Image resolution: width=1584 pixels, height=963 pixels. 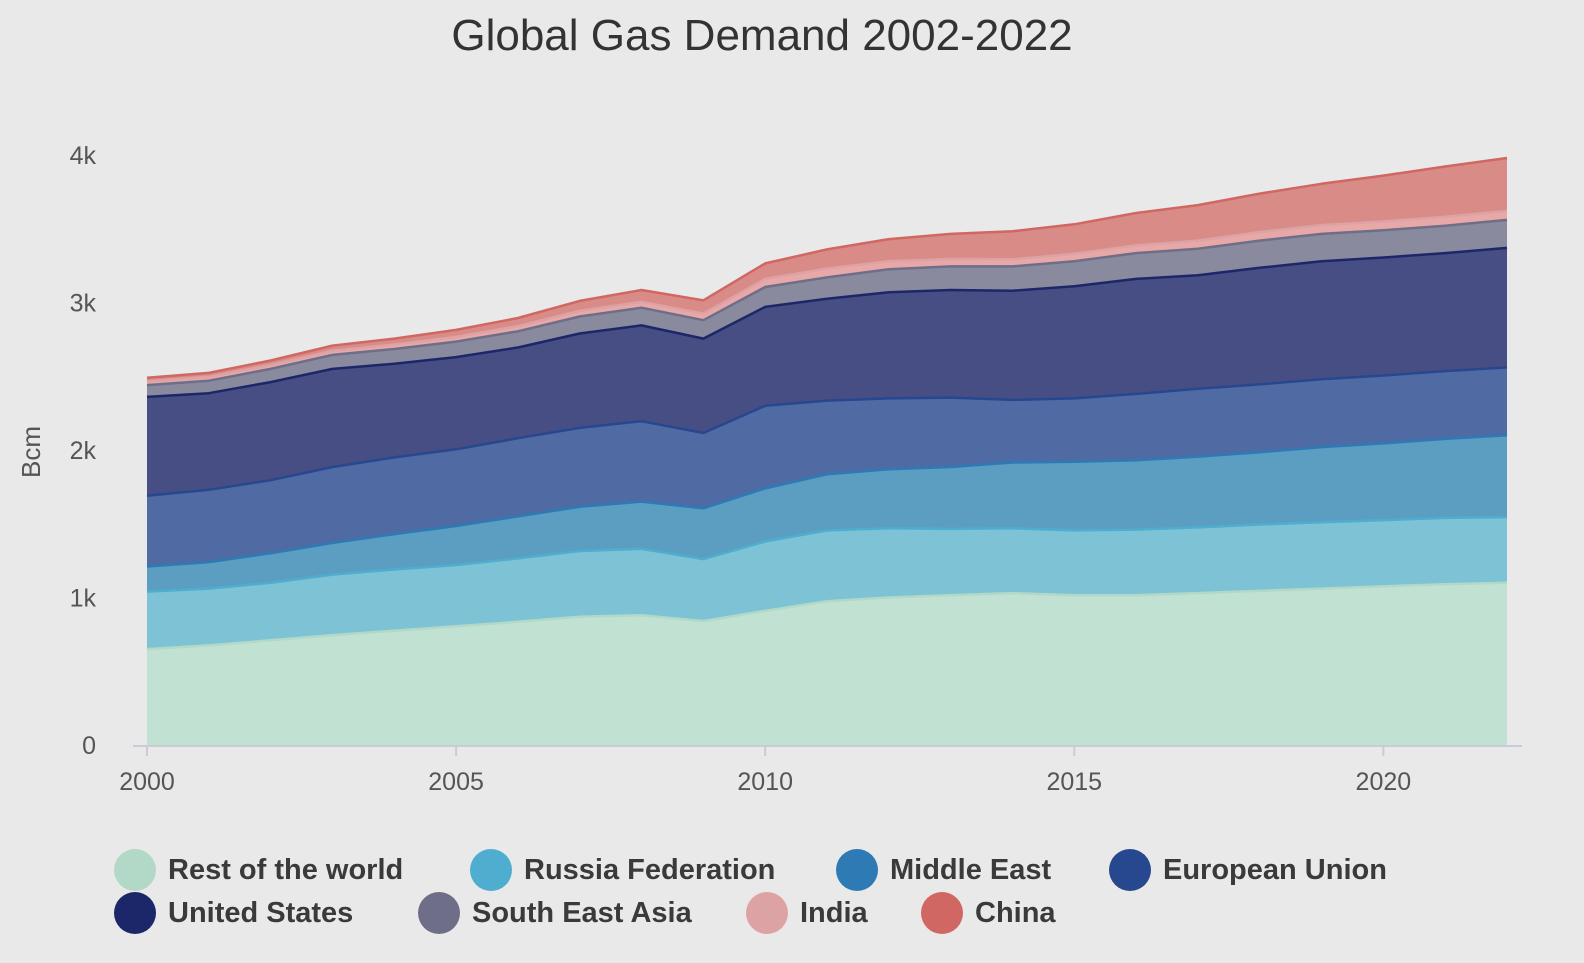 What do you see at coordinates (31, 452) in the screenshot?
I see `y-axis-label: Bcm` at bounding box center [31, 452].